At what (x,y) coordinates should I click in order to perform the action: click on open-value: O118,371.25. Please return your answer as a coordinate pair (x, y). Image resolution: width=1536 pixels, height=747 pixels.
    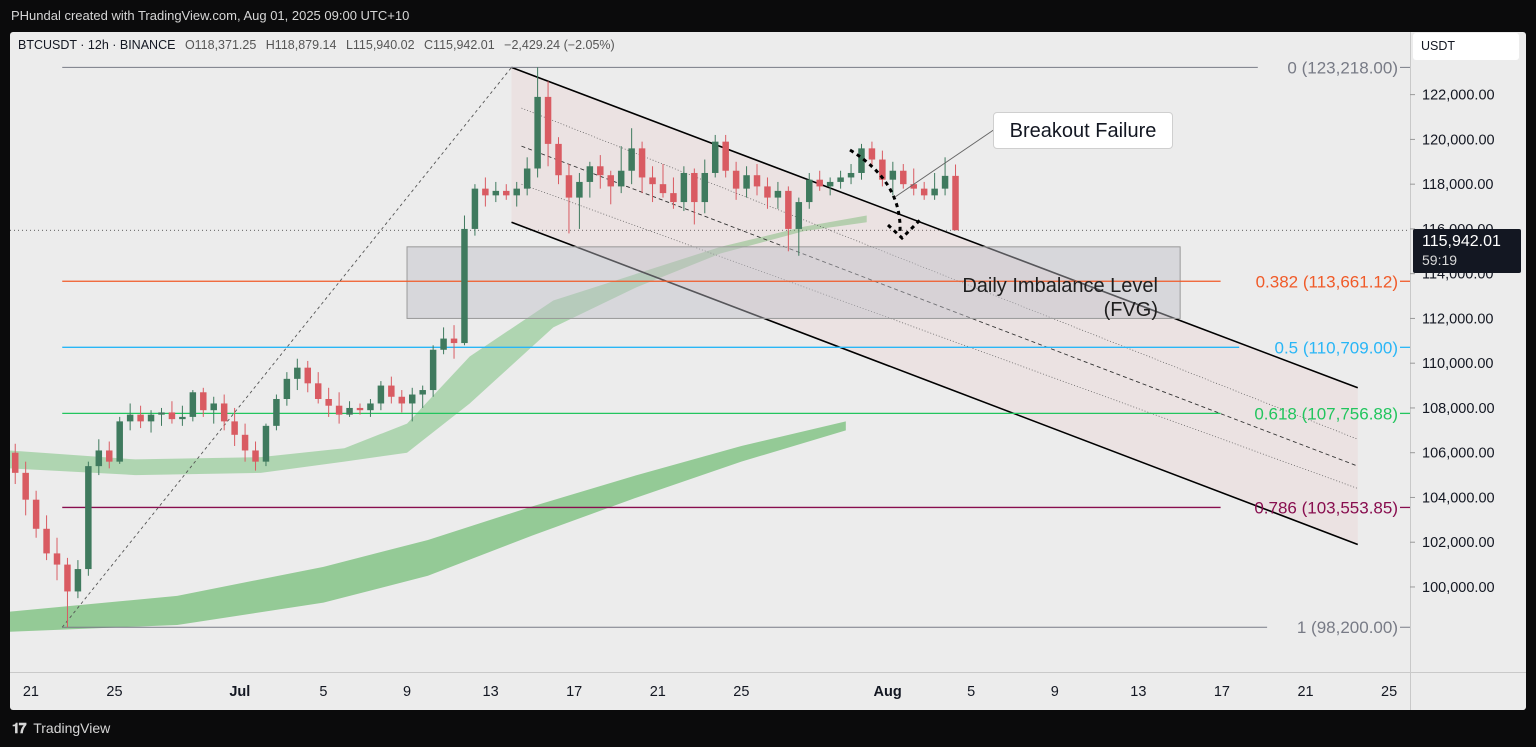
    Looking at the image, I should click on (220, 45).